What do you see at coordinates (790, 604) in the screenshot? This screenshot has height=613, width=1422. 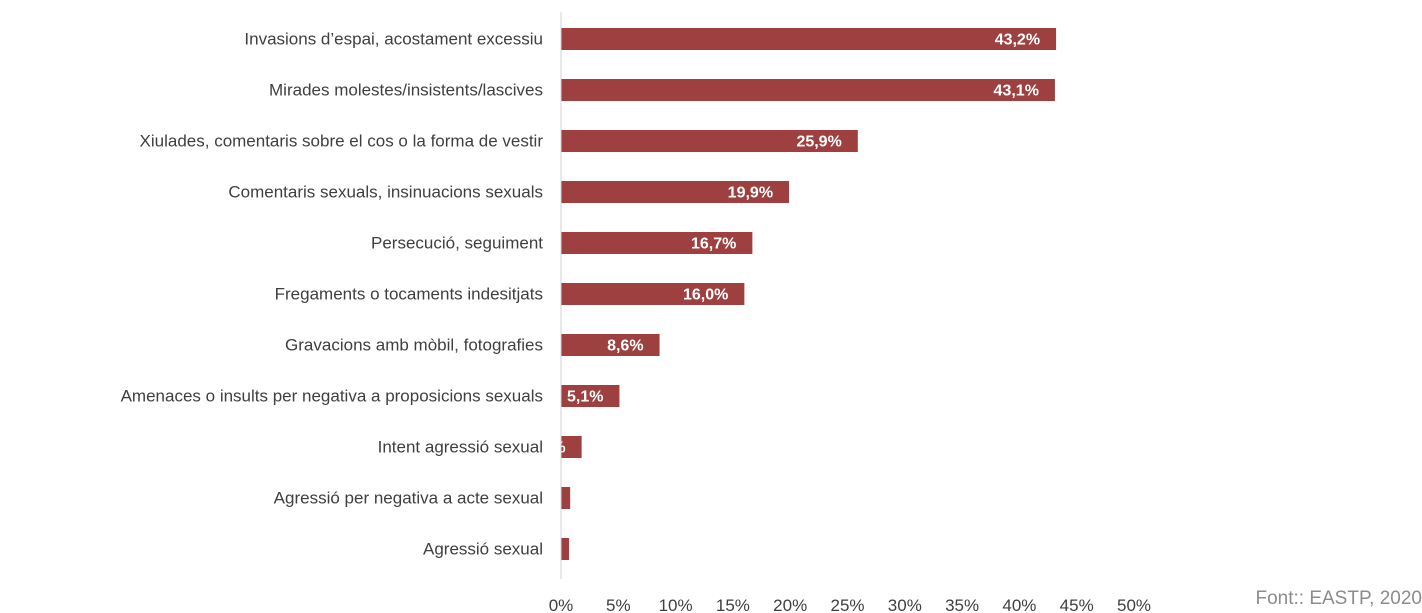 I see `x-tick-label: 20%` at bounding box center [790, 604].